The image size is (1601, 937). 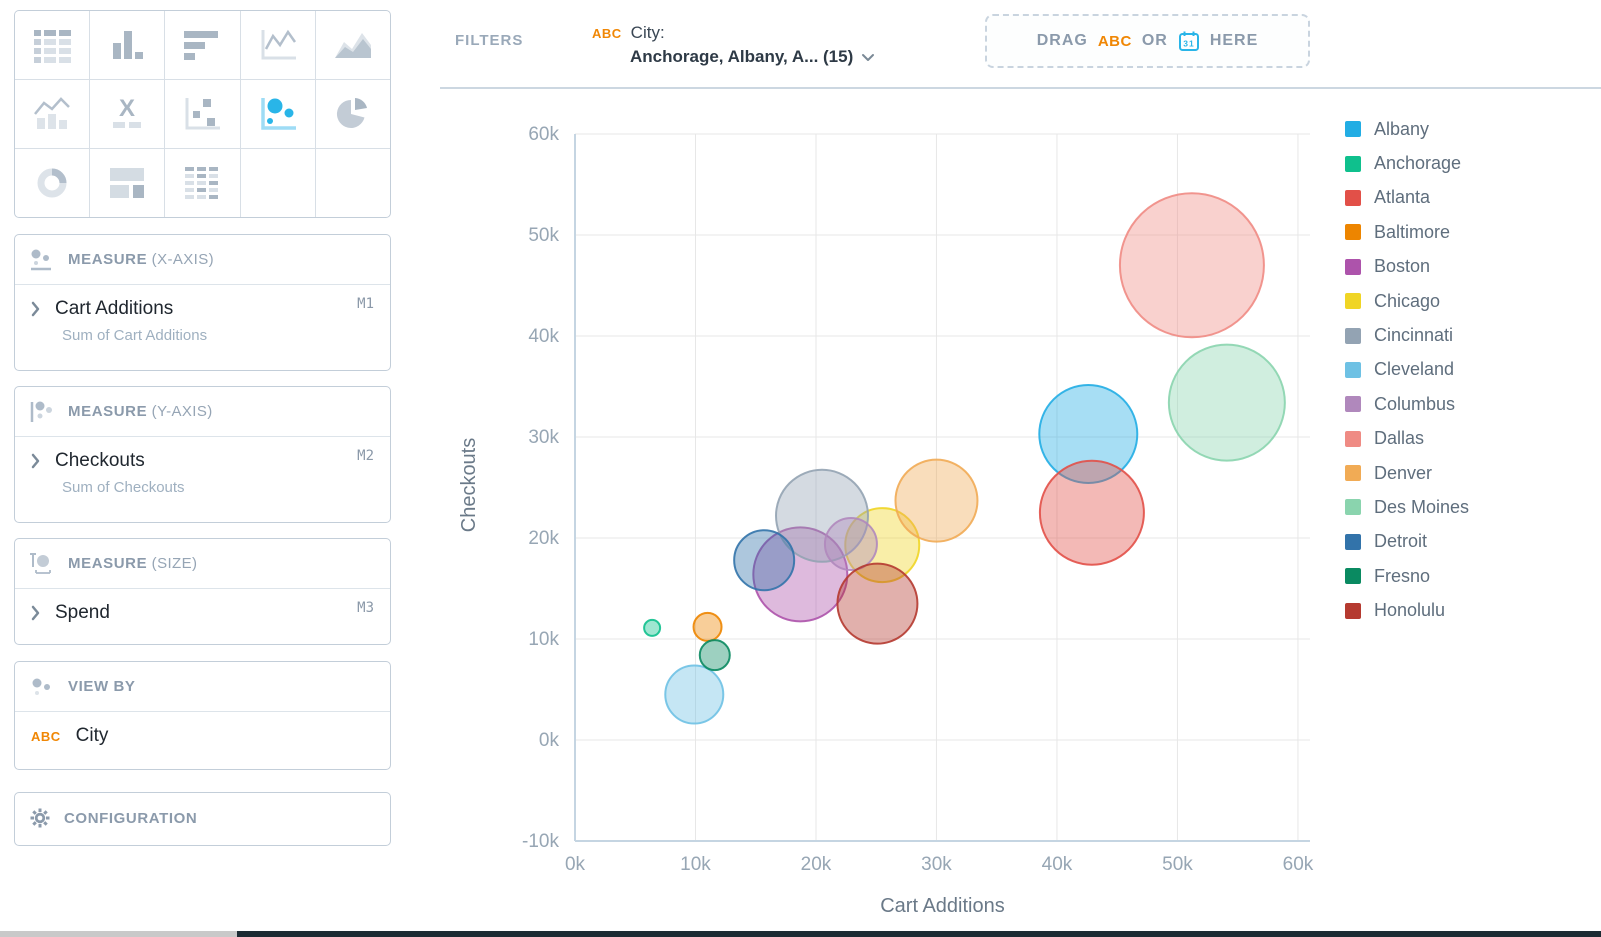 What do you see at coordinates (183, 259) in the screenshot?
I see `panel-qualifier: (X-AXIS)` at bounding box center [183, 259].